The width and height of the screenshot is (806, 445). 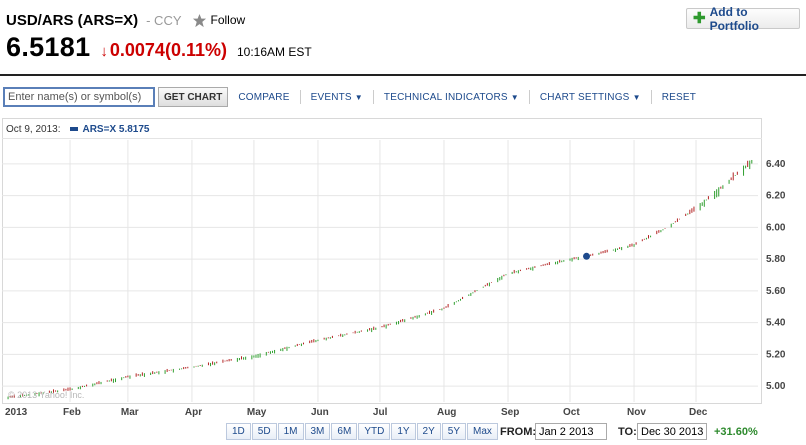 What do you see at coordinates (164, 20) in the screenshot?
I see `exchange-label: - CCY` at bounding box center [164, 20].